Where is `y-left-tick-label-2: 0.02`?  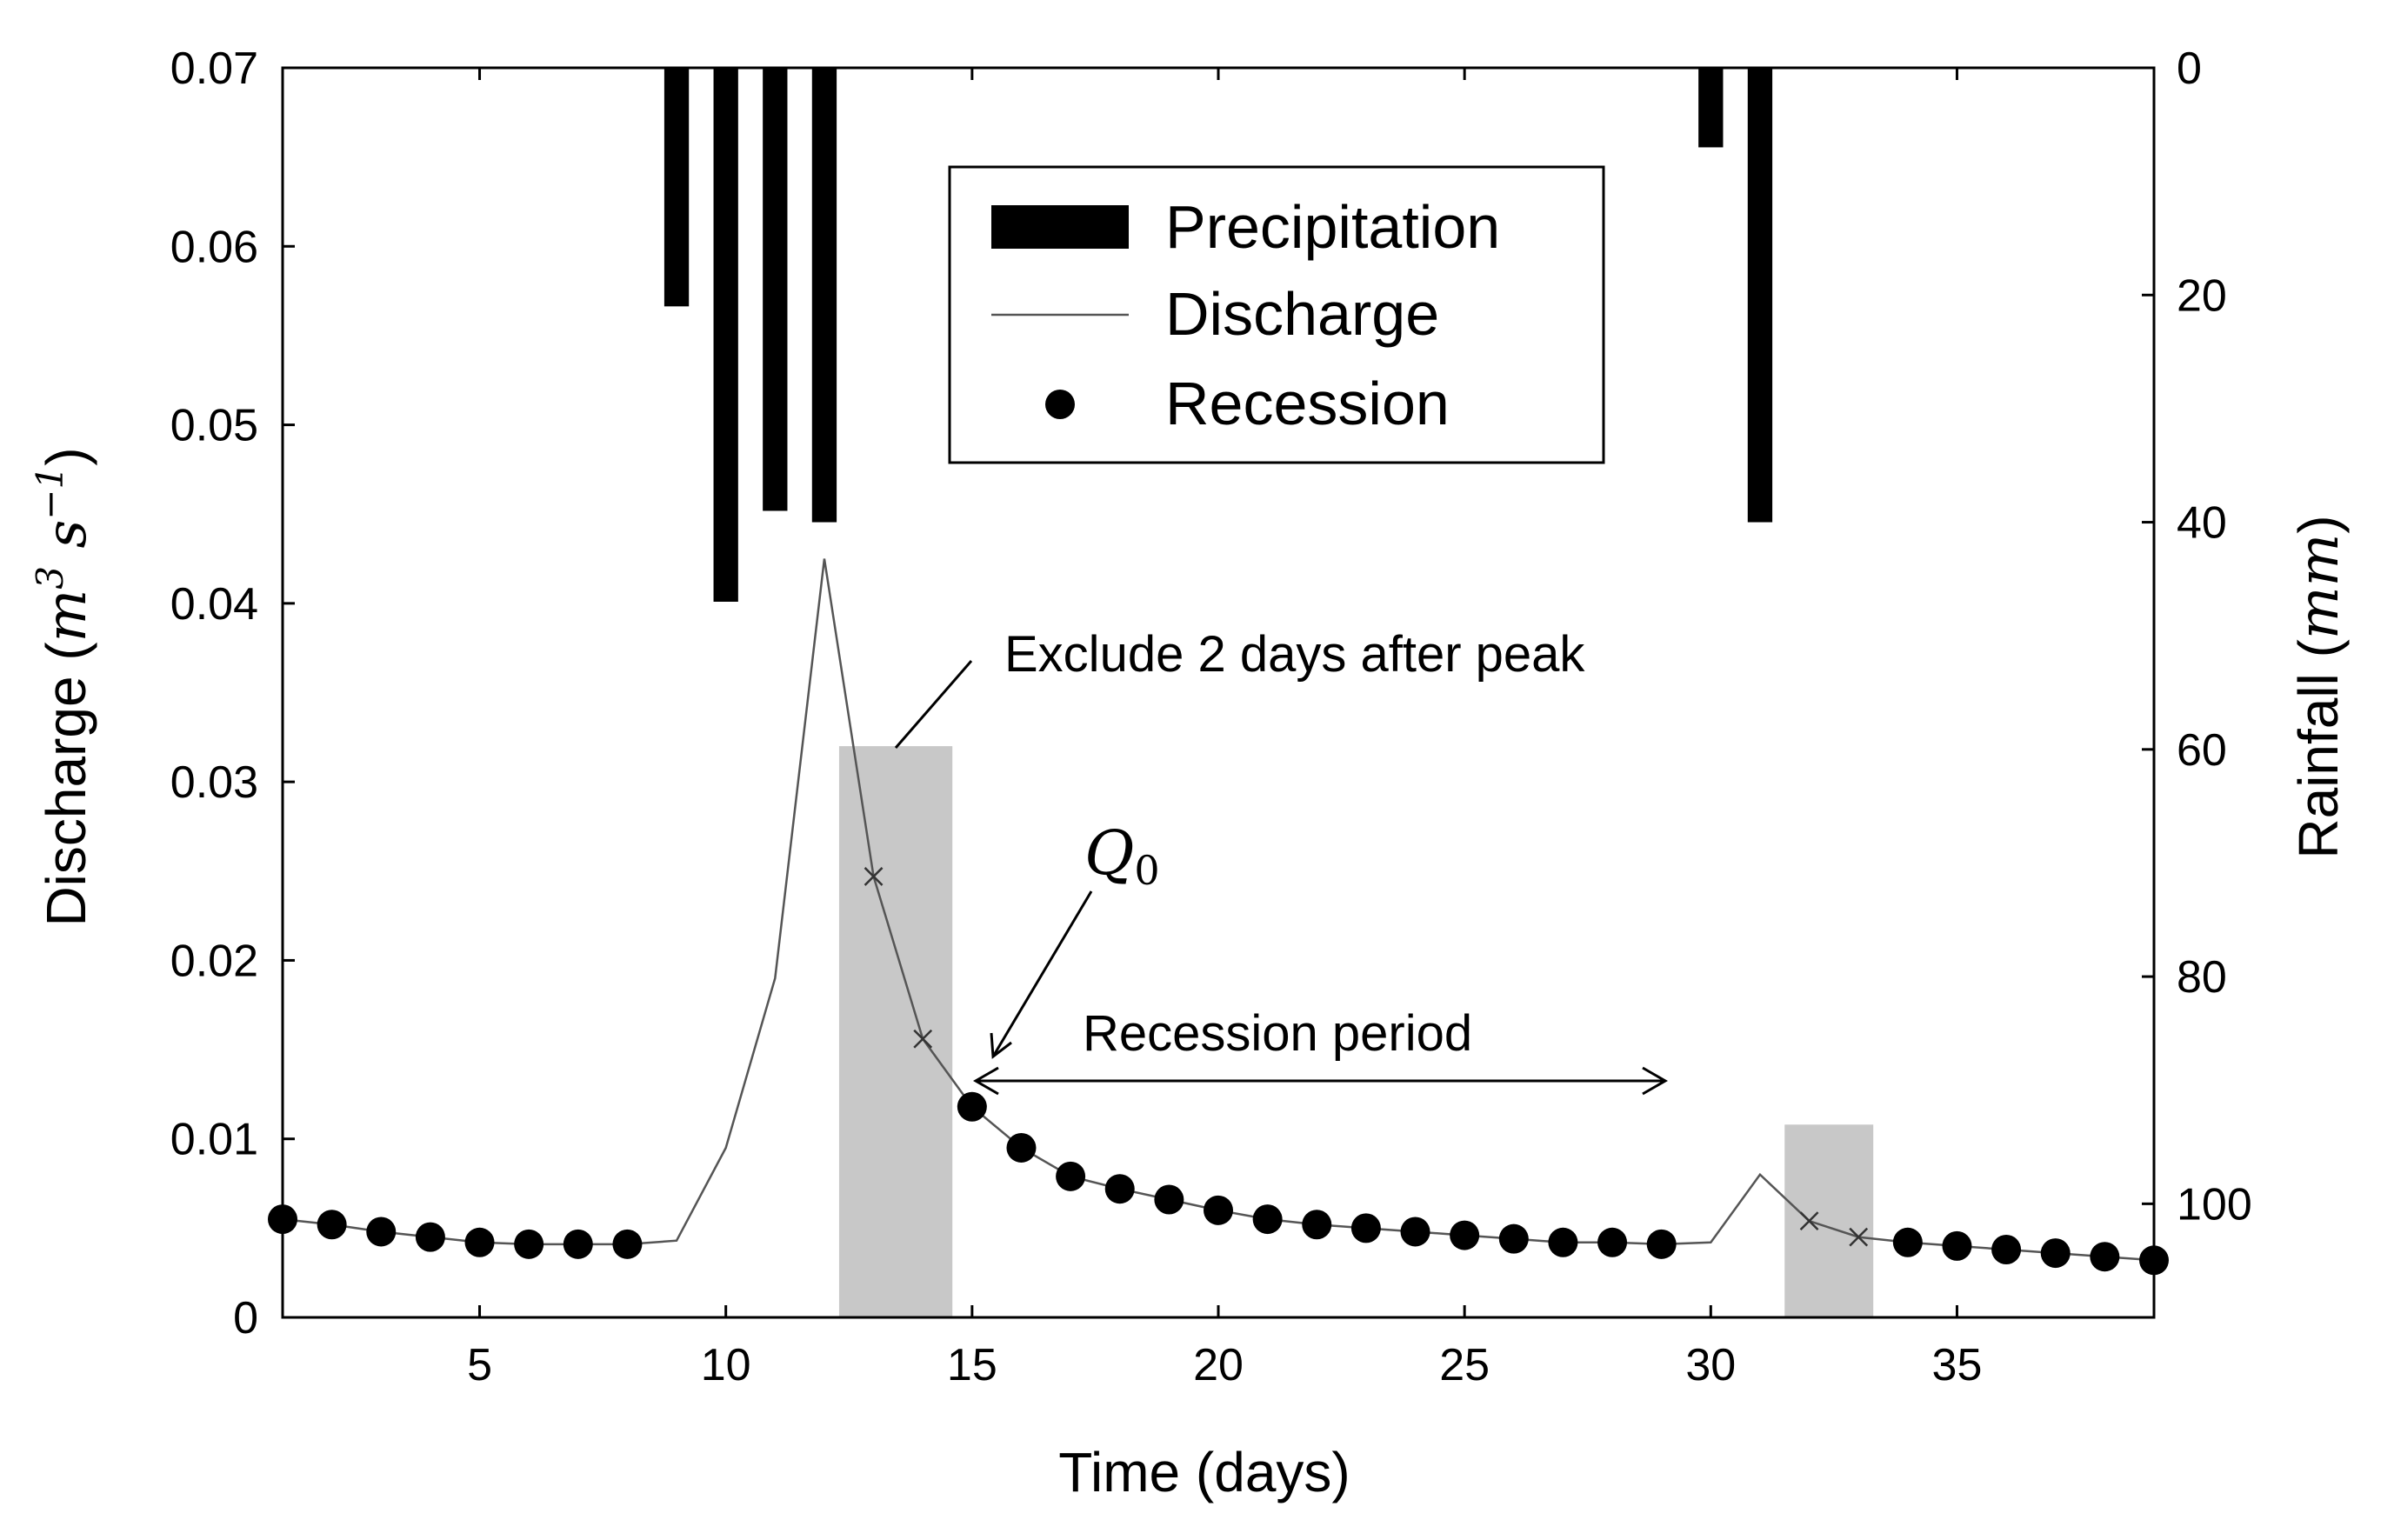 y-left-tick-label-2: 0.02 is located at coordinates (214, 961).